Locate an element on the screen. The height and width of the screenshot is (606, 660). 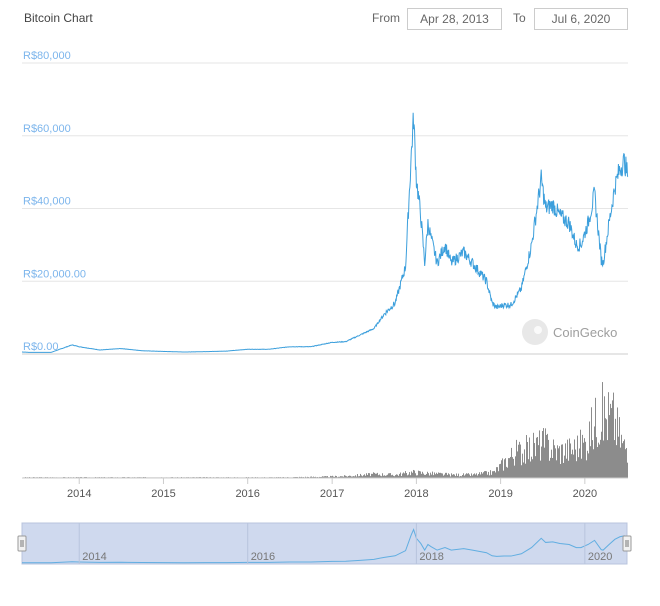
coingecko-watermark: CoinGecko is located at coordinates (569, 332).